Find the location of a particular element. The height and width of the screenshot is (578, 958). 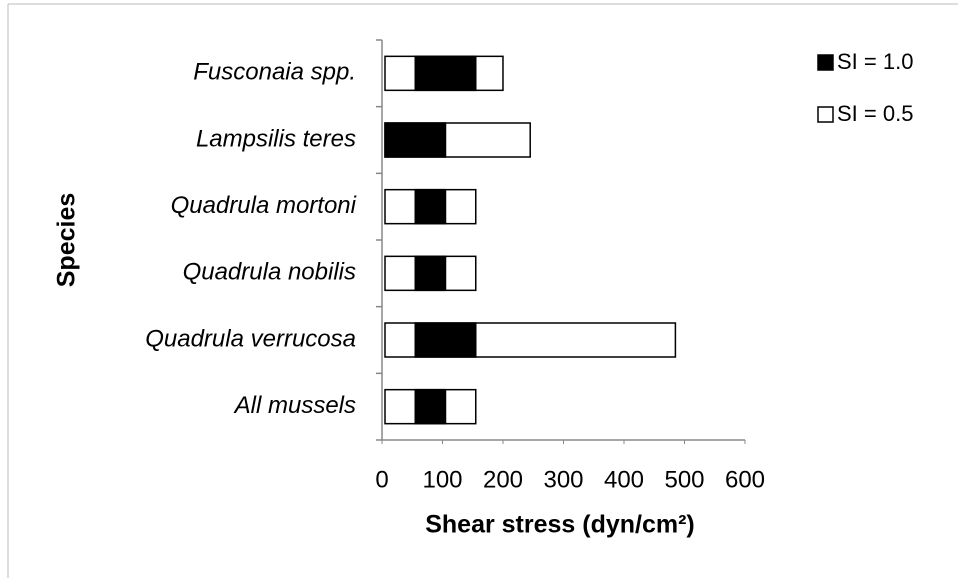

y-axis-title: Species is located at coordinates (67, 240).